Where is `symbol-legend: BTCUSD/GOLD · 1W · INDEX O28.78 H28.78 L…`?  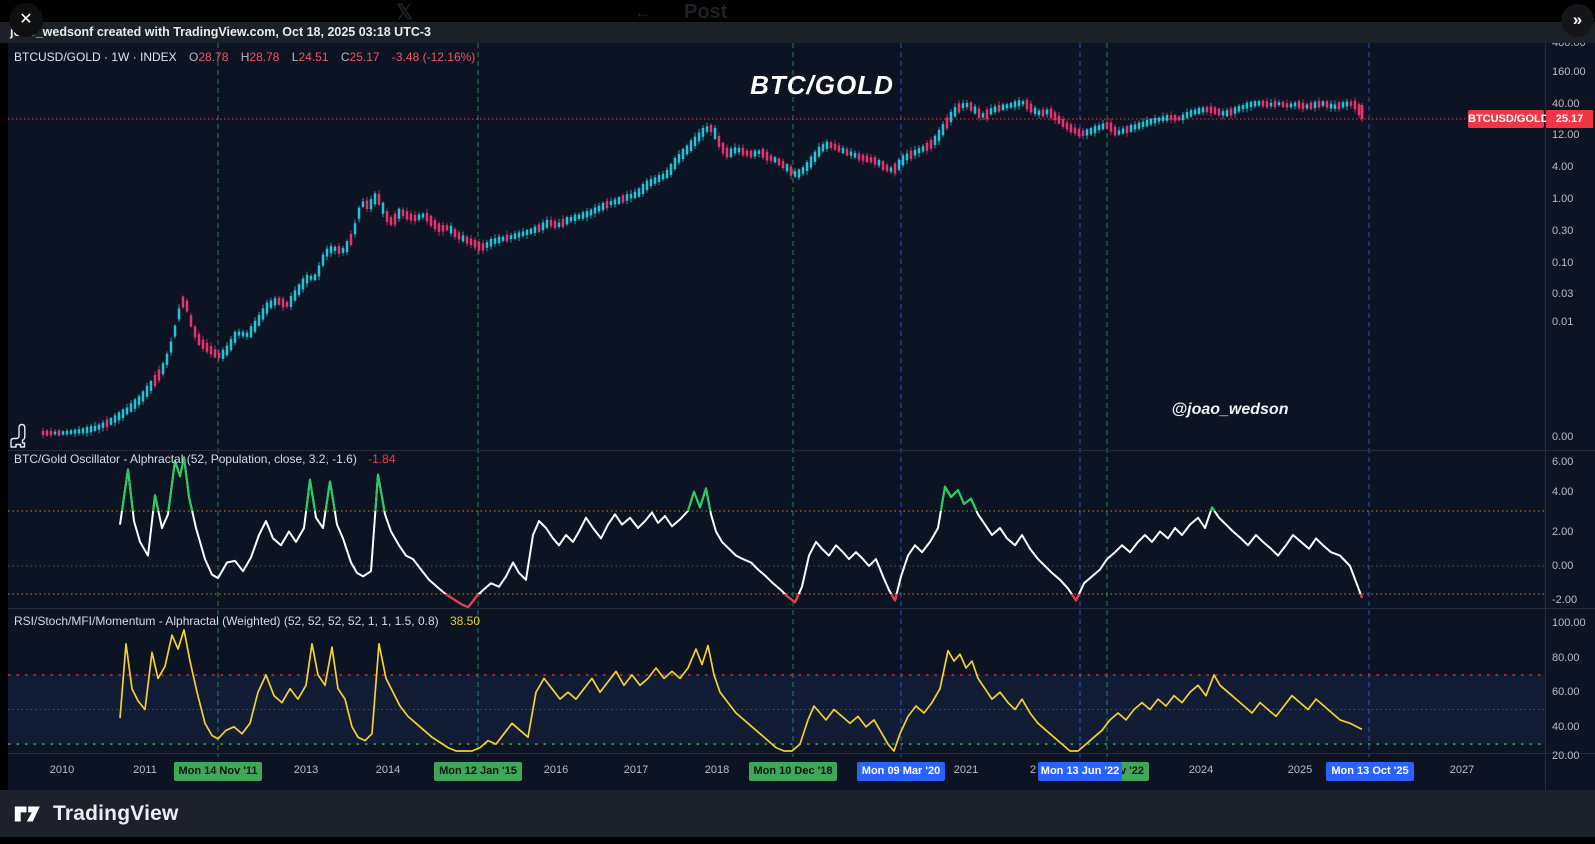 symbol-legend: BTCUSD/GOLD · 1W · INDEX O28.78 H28.78 L… is located at coordinates (244, 57).